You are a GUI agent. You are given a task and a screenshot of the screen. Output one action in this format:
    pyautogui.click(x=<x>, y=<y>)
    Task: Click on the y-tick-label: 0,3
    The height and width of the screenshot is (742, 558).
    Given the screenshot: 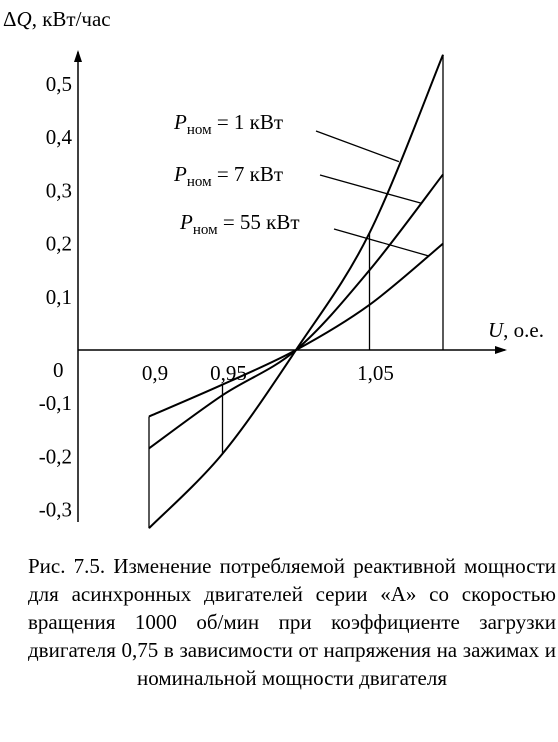 What is the action you would take?
    pyautogui.click(x=59, y=190)
    